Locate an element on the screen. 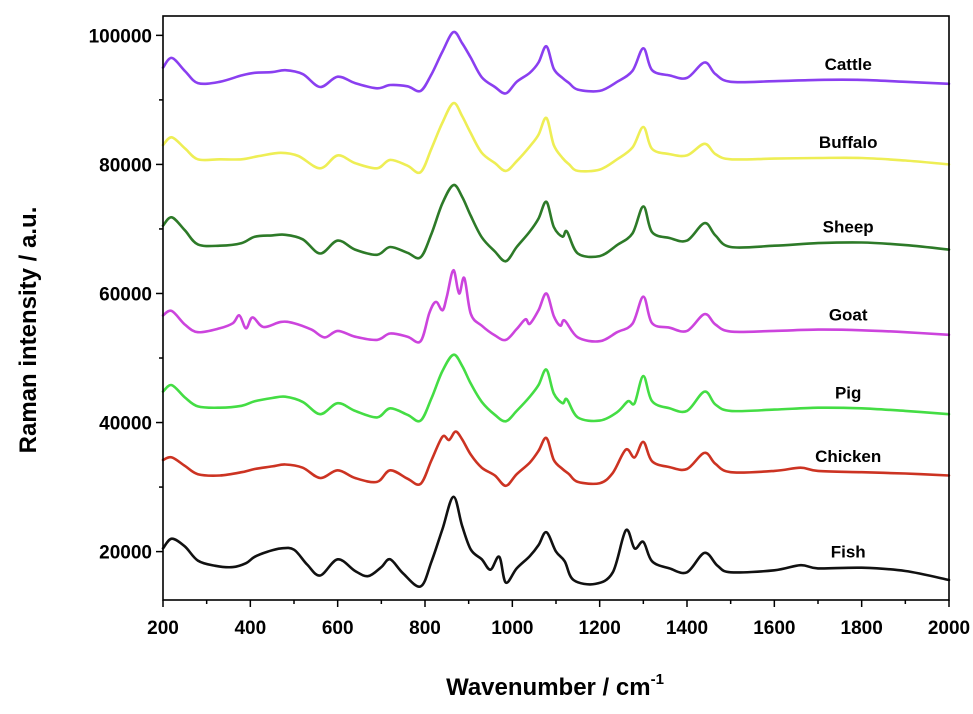 This screenshot has width=973, height=714. y-tick-label: 100000 is located at coordinates (120, 36).